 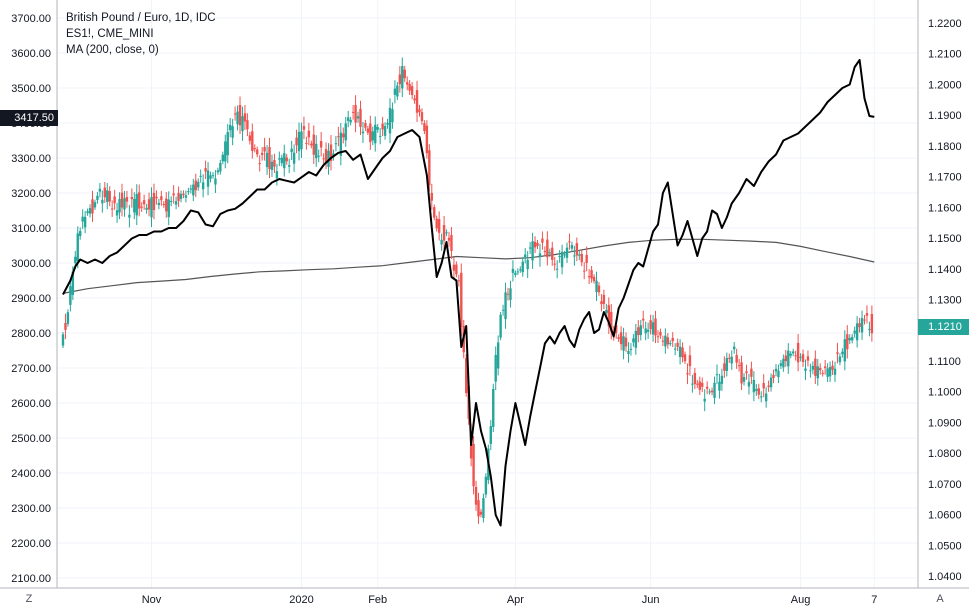 I want to click on right-tick-label: 1.1300, so click(x=945, y=301).